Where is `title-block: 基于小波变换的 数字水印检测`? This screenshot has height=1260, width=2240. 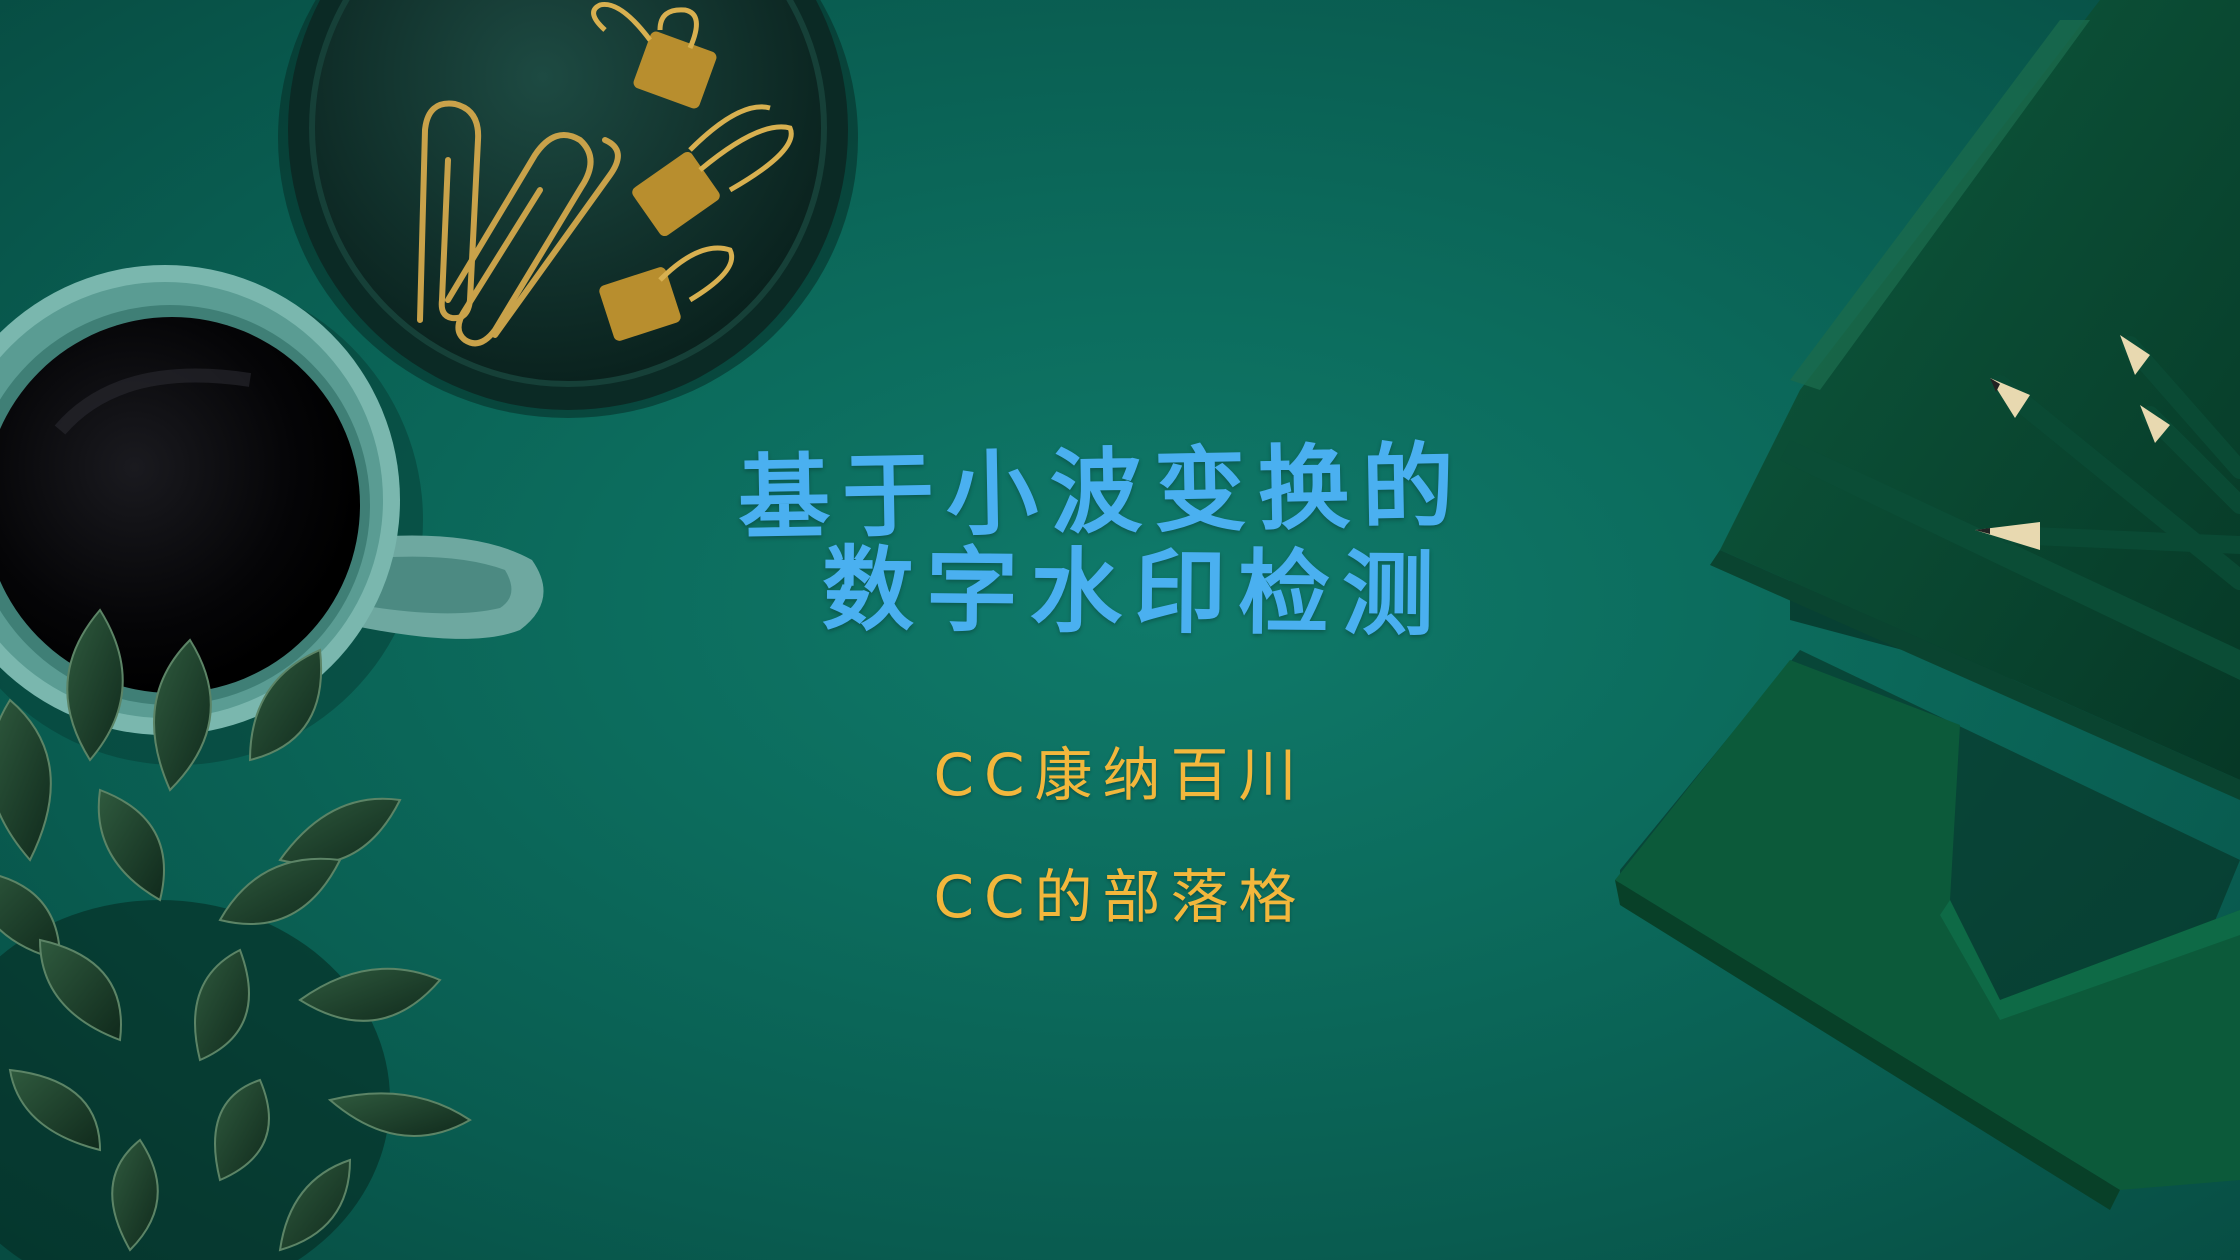 title-block: 基于小波变换的 数字水印检测 is located at coordinates (1120, 541).